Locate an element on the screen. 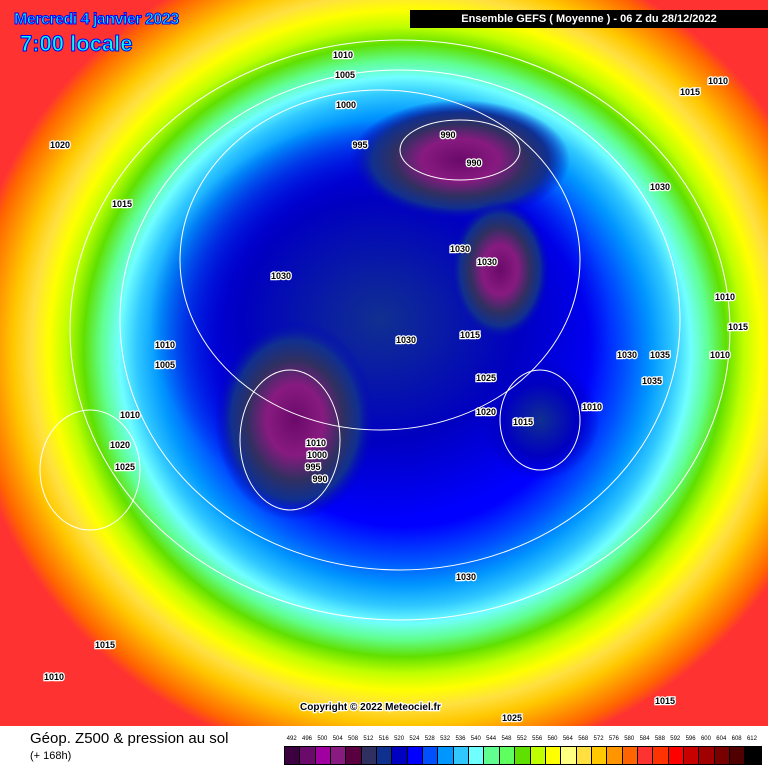  legend-label: 544 is located at coordinates (491, 739).